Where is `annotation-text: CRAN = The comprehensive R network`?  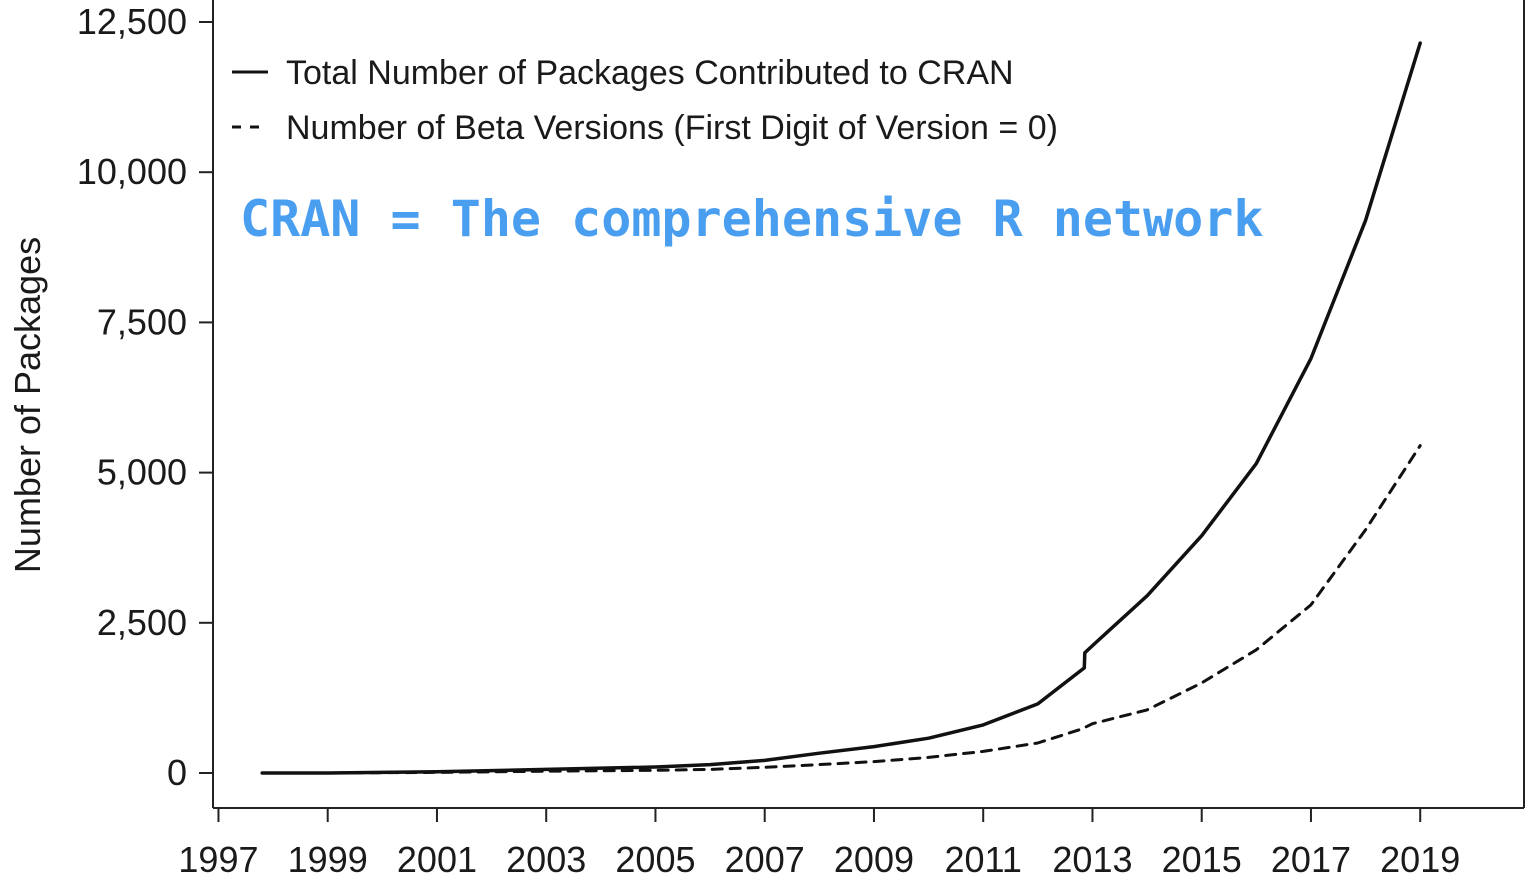
annotation-text: CRAN = The comprehensive R network is located at coordinates (752, 219).